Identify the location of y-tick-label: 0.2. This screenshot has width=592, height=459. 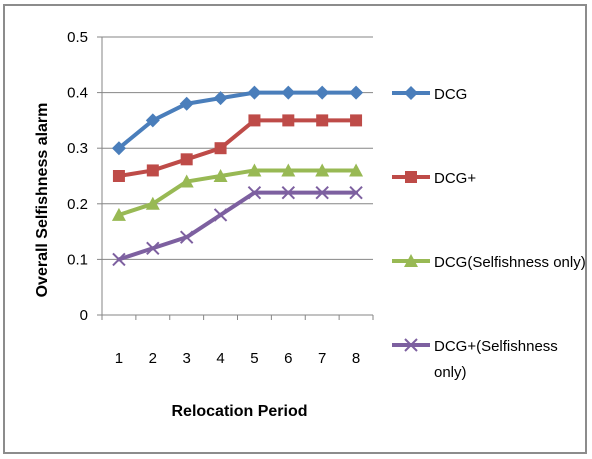
(77, 204).